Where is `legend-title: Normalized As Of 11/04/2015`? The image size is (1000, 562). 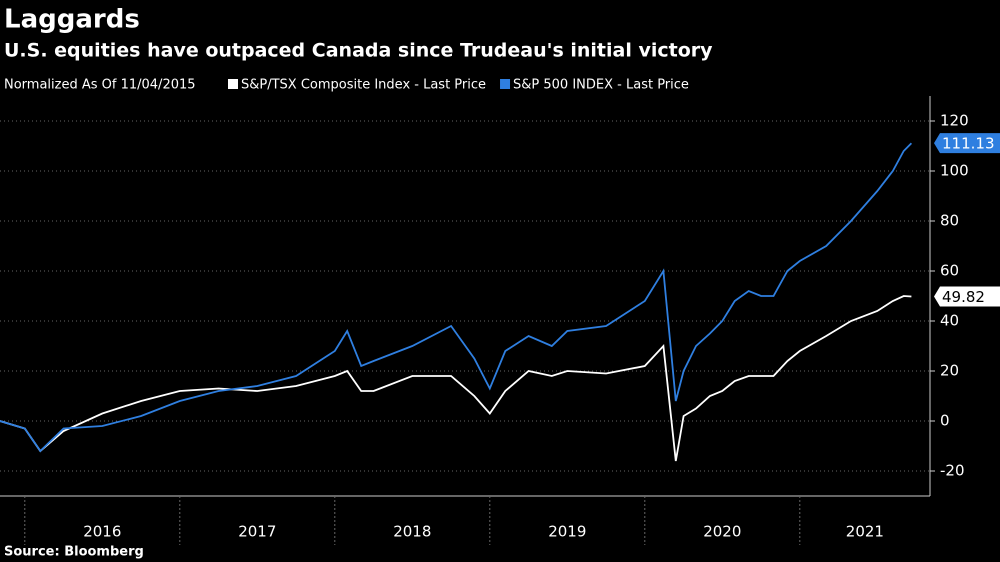
legend-title: Normalized As Of 11/04/2015 is located at coordinates (100, 85).